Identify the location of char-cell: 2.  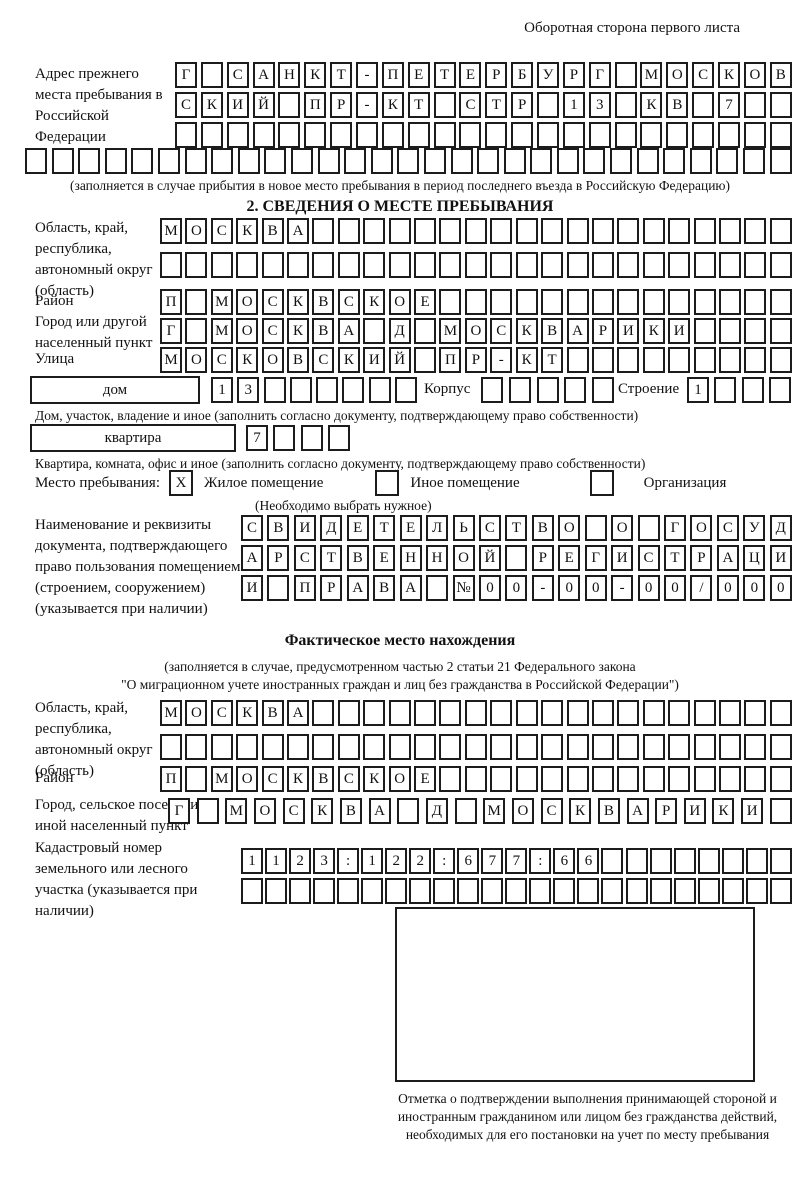
(300, 861).